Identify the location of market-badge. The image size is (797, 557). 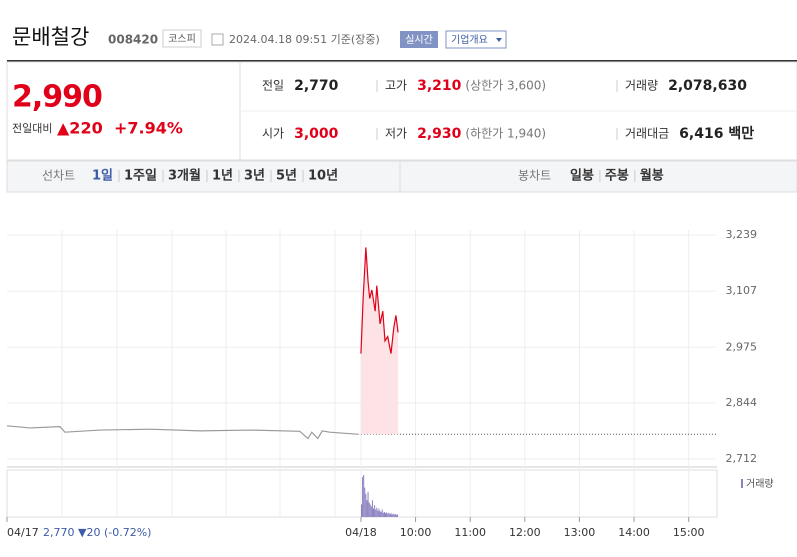
(182, 38).